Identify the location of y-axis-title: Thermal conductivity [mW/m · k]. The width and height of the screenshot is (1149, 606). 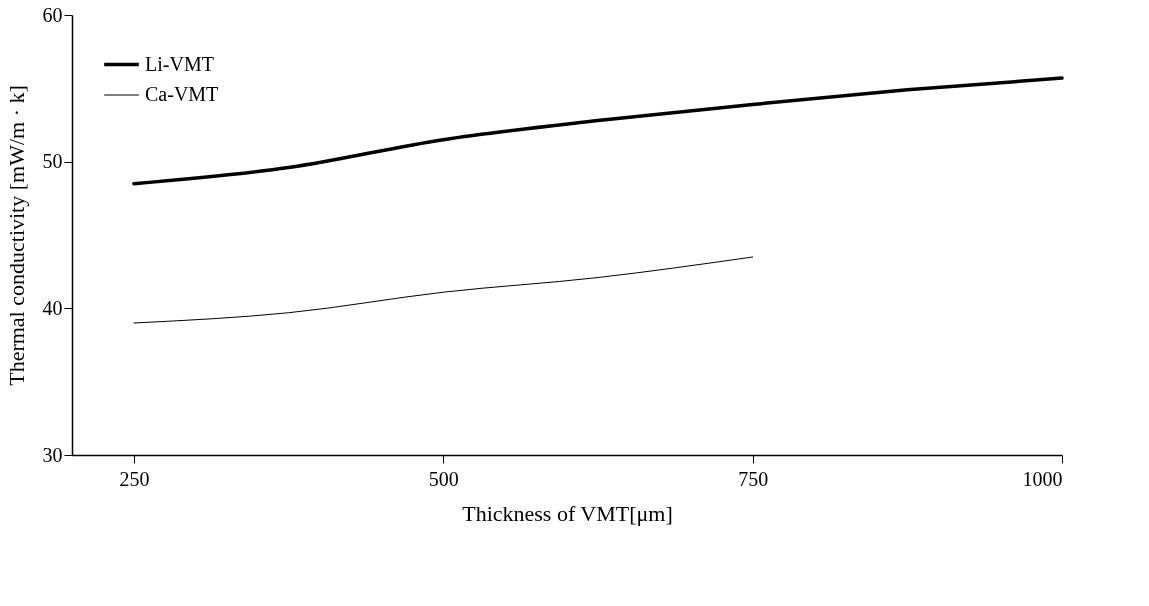
(16, 235).